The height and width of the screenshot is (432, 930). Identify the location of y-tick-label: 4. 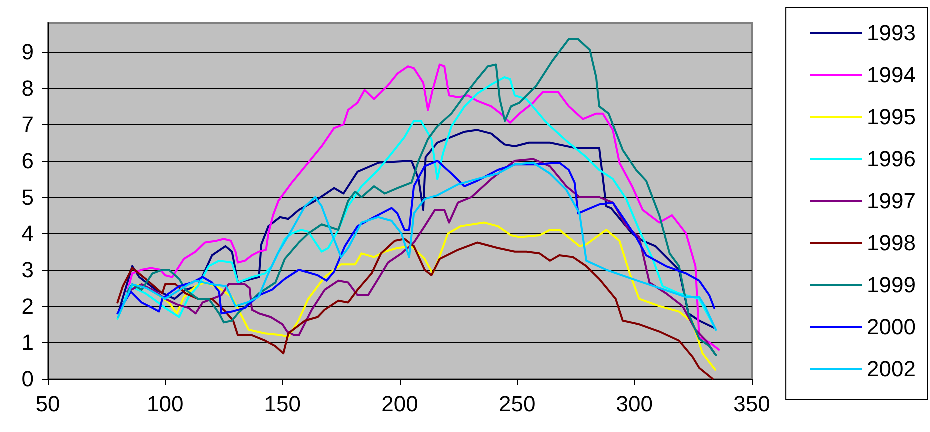
(28, 233).